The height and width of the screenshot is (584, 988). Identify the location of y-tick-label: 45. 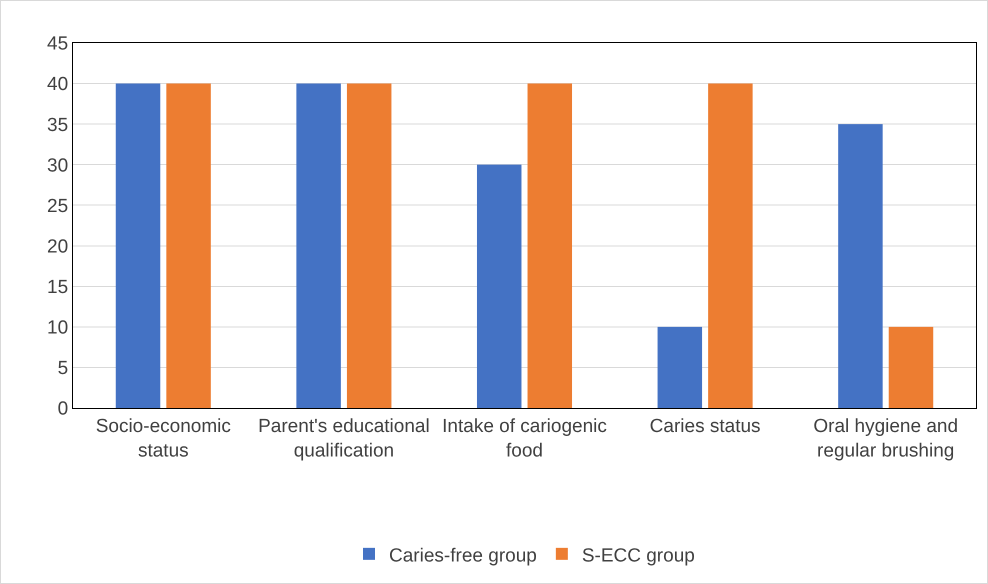
(57, 44).